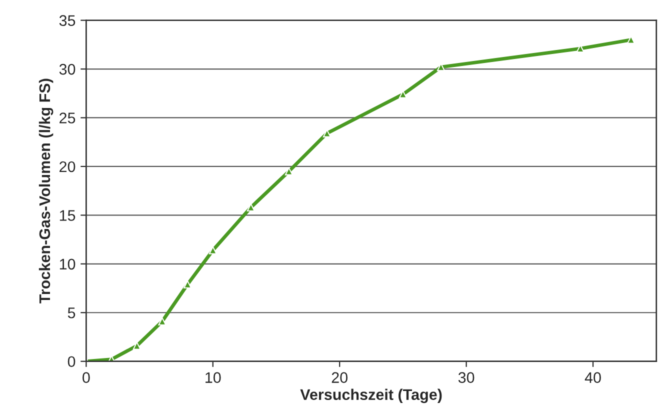 The width and height of the screenshot is (663, 406). Describe the element at coordinates (68, 118) in the screenshot. I see `y-tick-label: 25` at that location.